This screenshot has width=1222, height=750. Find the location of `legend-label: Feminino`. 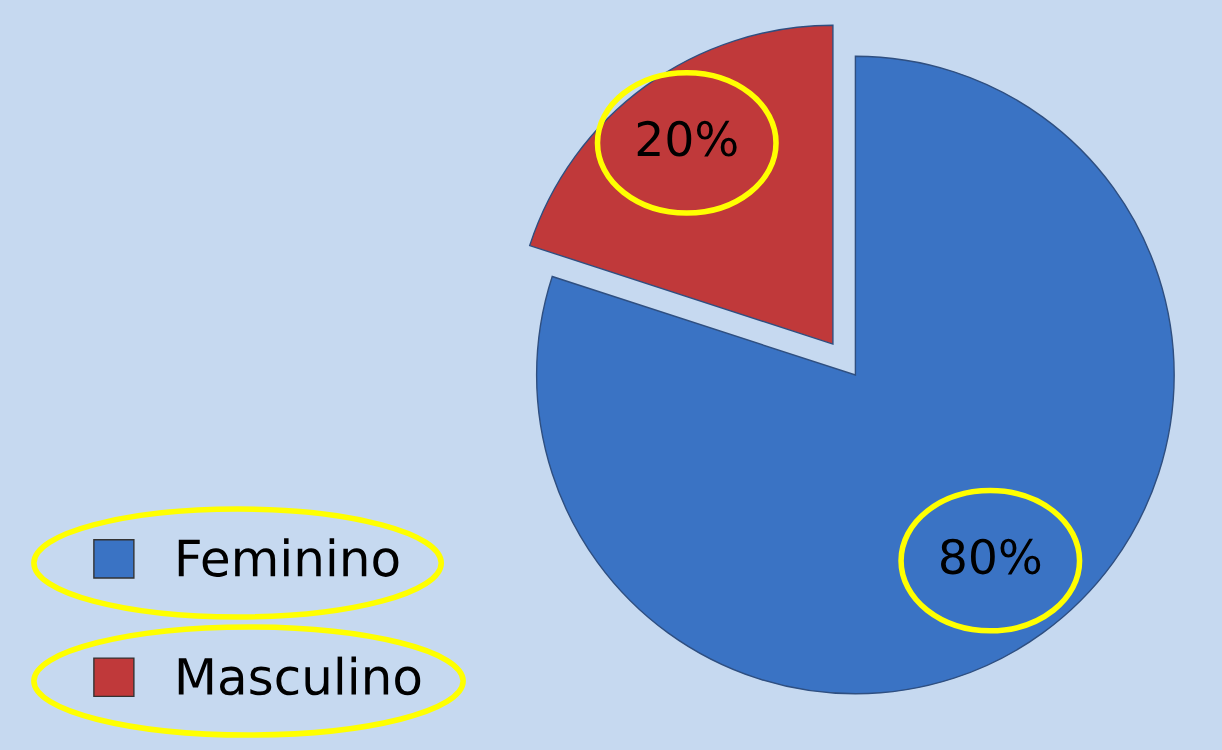

legend-label: Feminino is located at coordinates (288, 557).